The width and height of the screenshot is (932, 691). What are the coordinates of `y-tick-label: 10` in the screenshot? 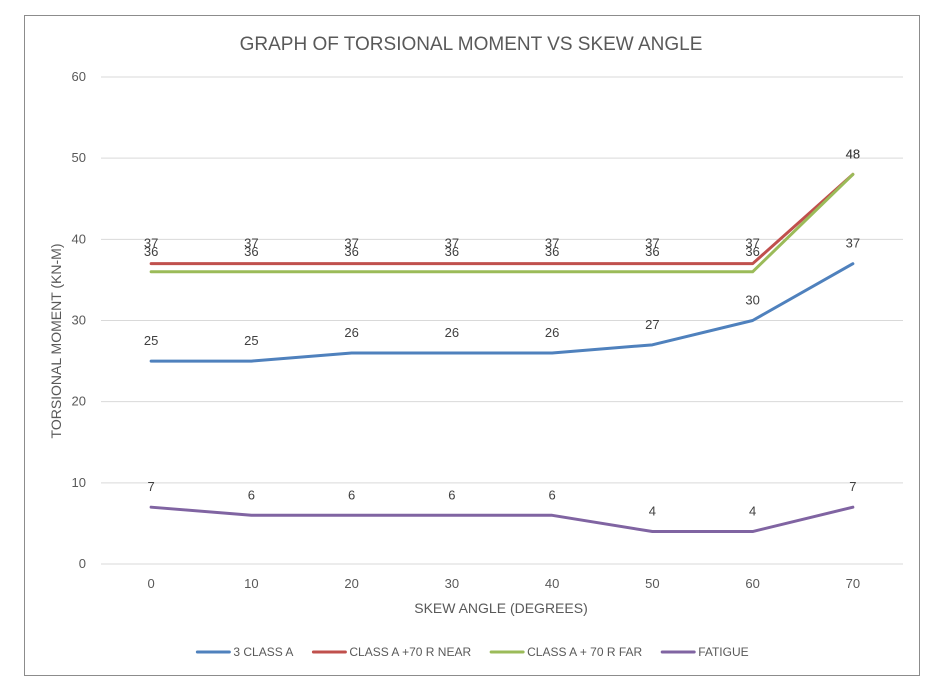 It's located at (79, 482).